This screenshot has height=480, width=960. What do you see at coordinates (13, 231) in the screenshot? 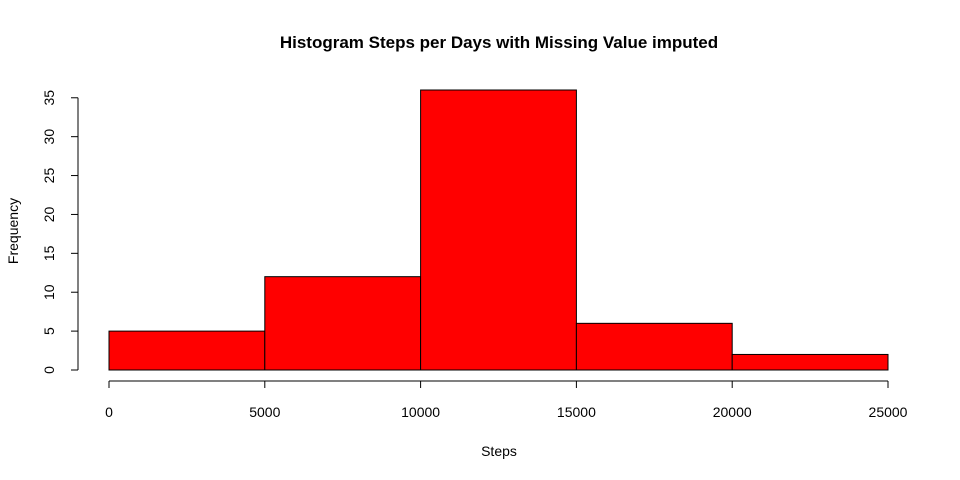
I see `y-axis-title: Frequency` at bounding box center [13, 231].